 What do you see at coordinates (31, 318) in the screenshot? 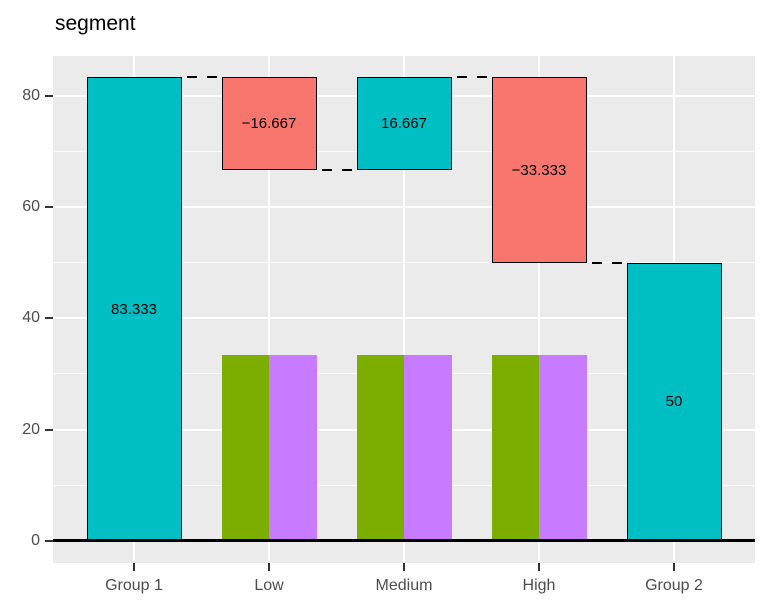
I see `y-tick-label: 40` at bounding box center [31, 318].